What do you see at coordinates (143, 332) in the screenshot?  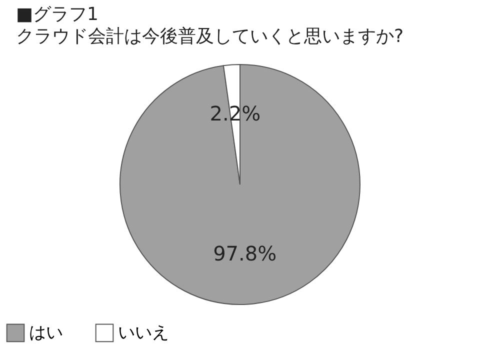 I see `legend-label: いいえ` at bounding box center [143, 332].